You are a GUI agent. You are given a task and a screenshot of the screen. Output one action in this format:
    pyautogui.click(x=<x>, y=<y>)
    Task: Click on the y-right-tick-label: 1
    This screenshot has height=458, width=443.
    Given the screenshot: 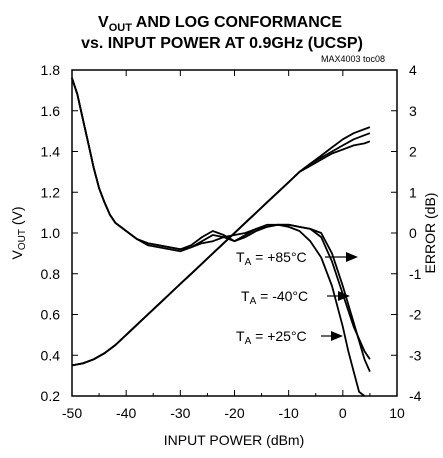 What is the action you would take?
    pyautogui.click(x=413, y=192)
    